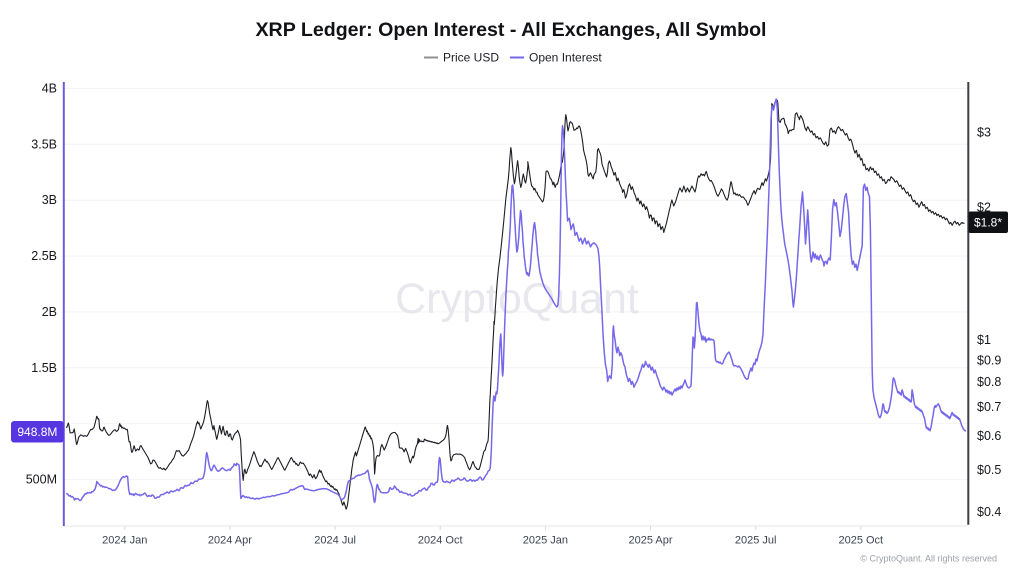  Describe the element at coordinates (49, 200) in the screenshot. I see `svg-text: 3B` at that location.